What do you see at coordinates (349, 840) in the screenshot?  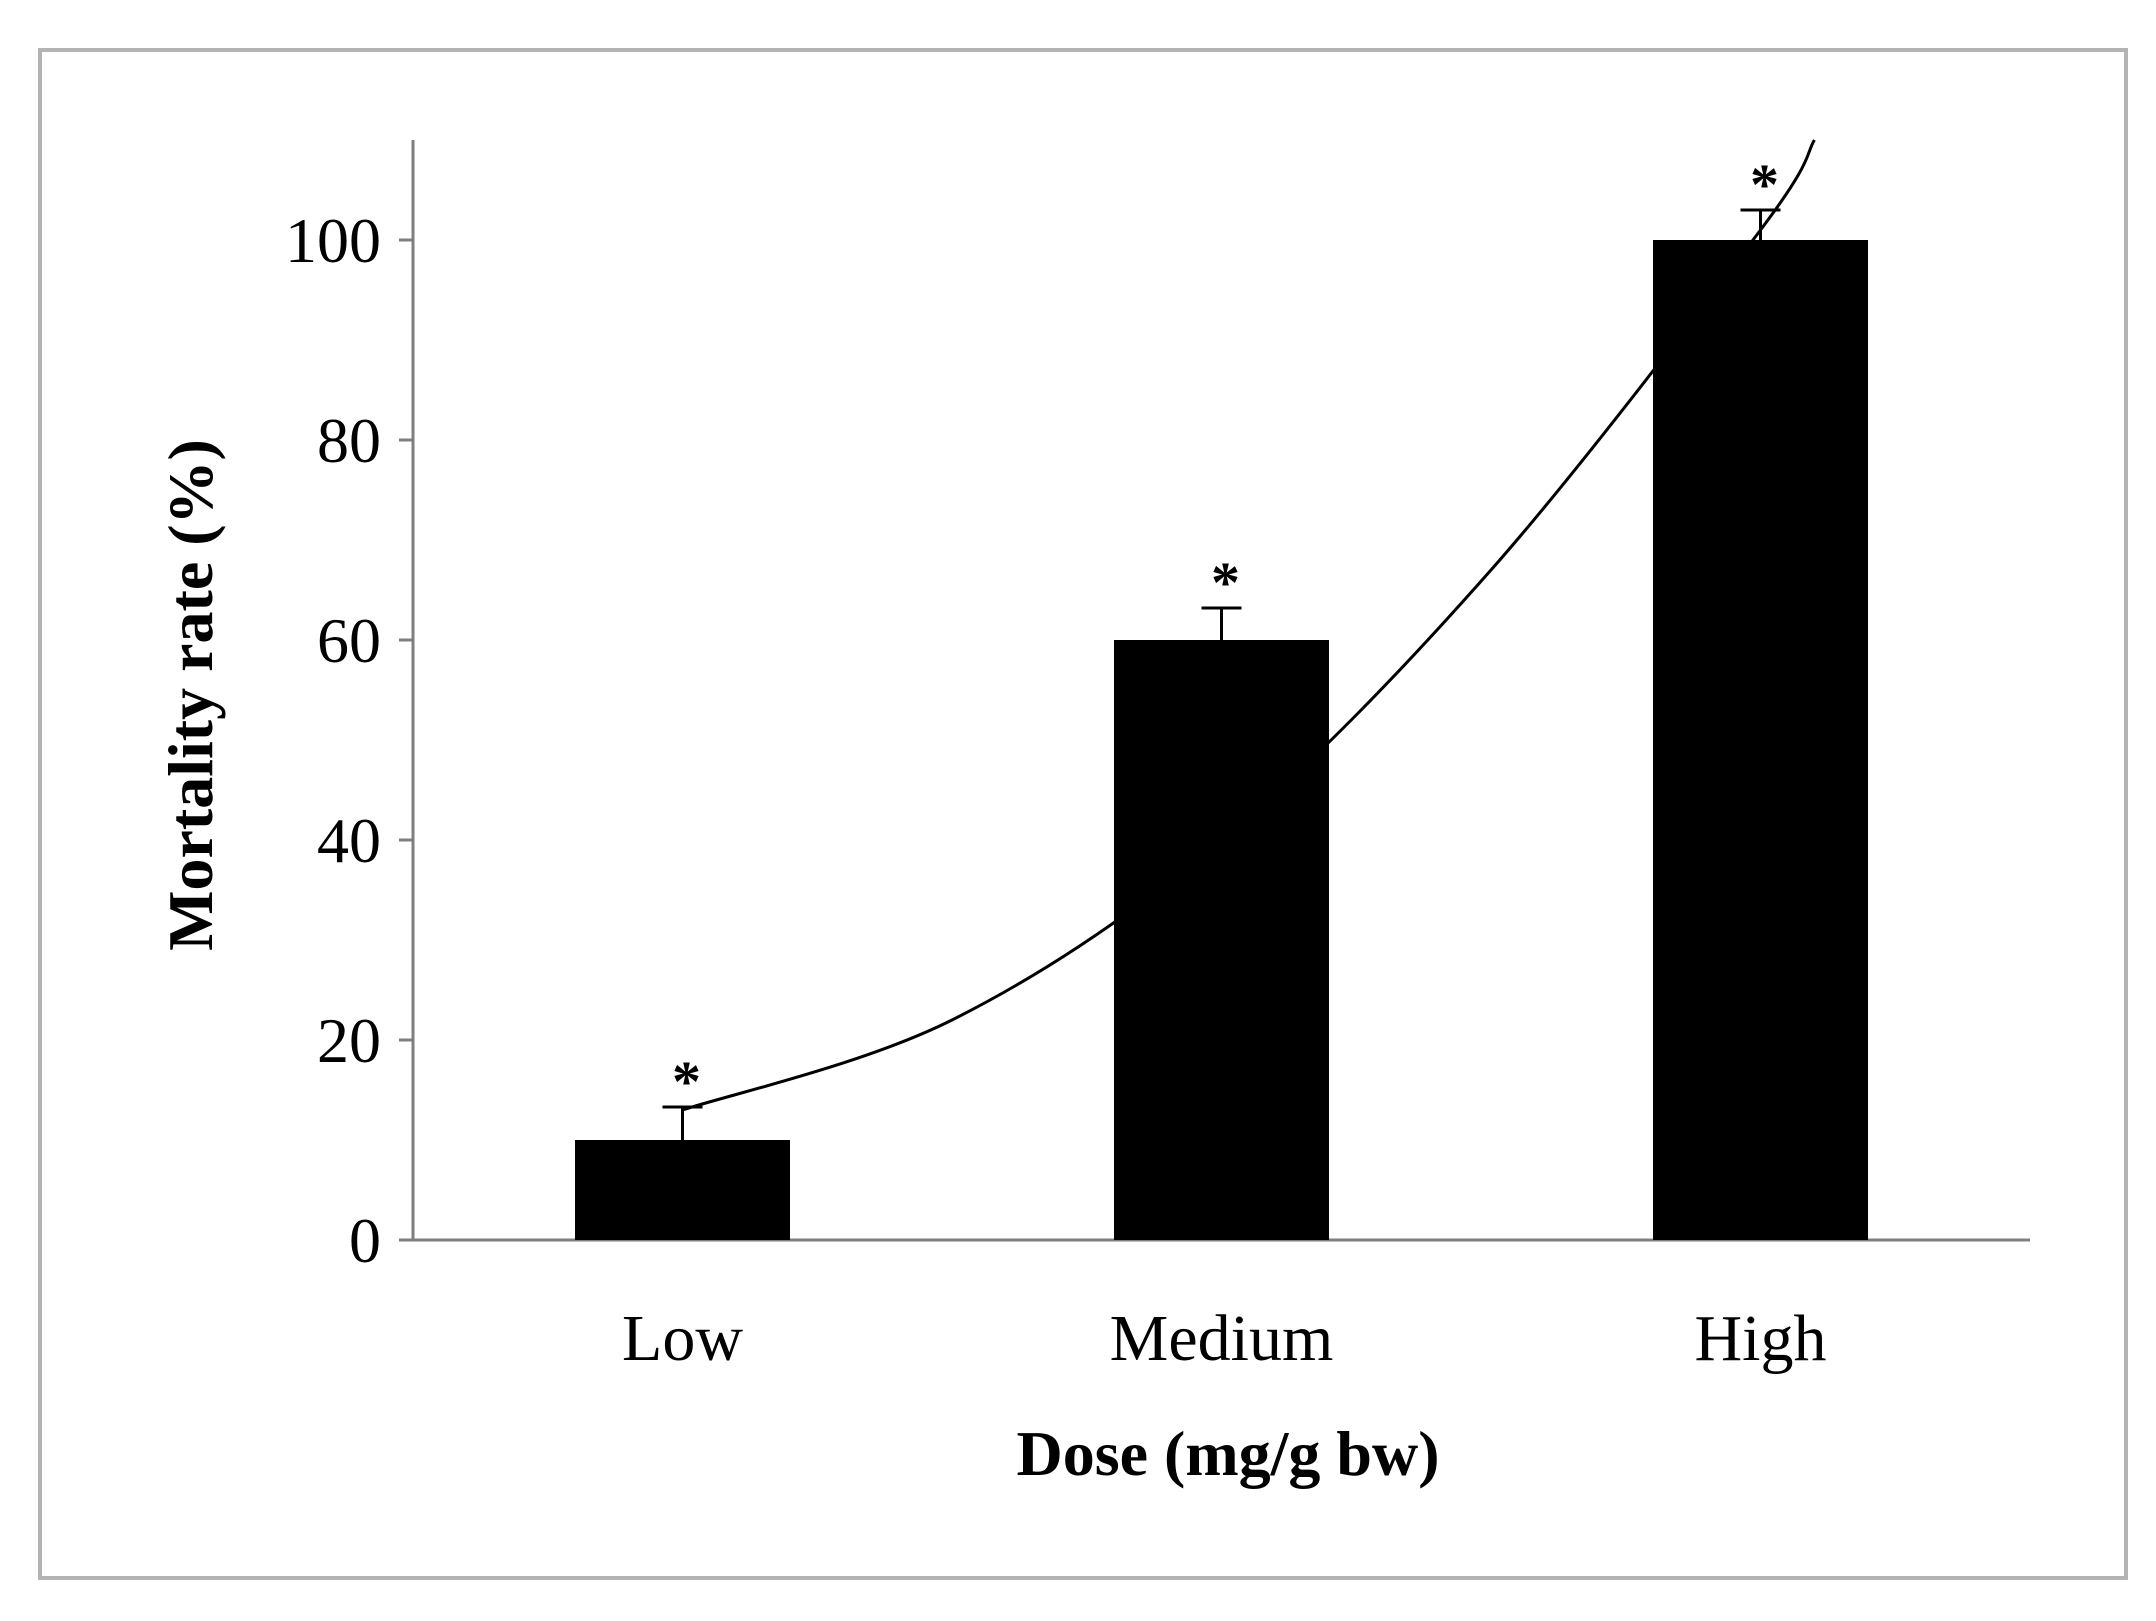 I see `y-tick-label: 40` at bounding box center [349, 840].